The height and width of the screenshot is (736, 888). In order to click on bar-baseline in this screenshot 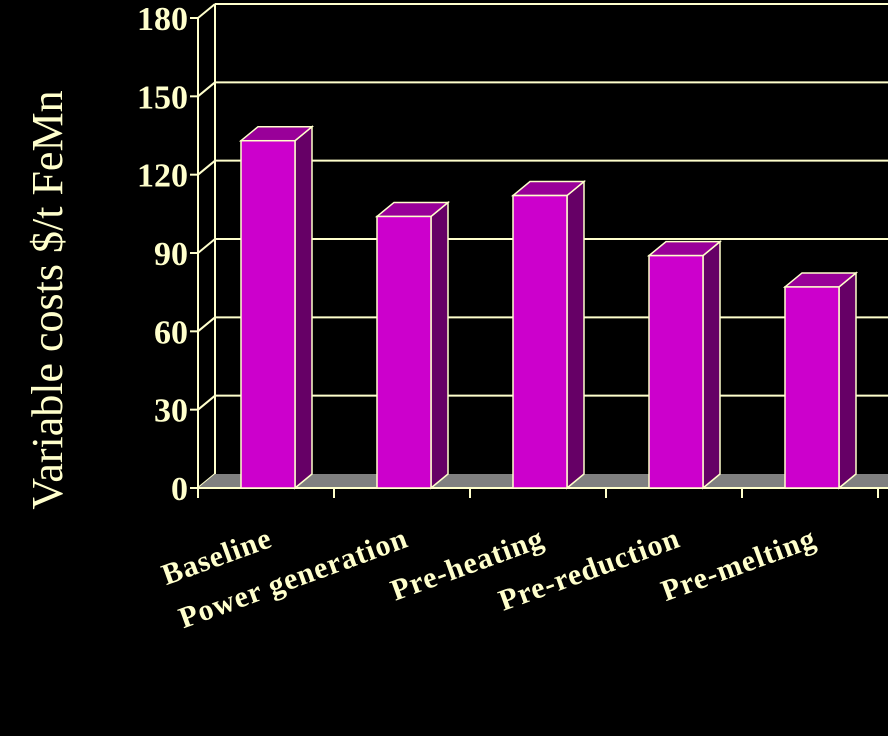, I will do `click(276, 307)`.